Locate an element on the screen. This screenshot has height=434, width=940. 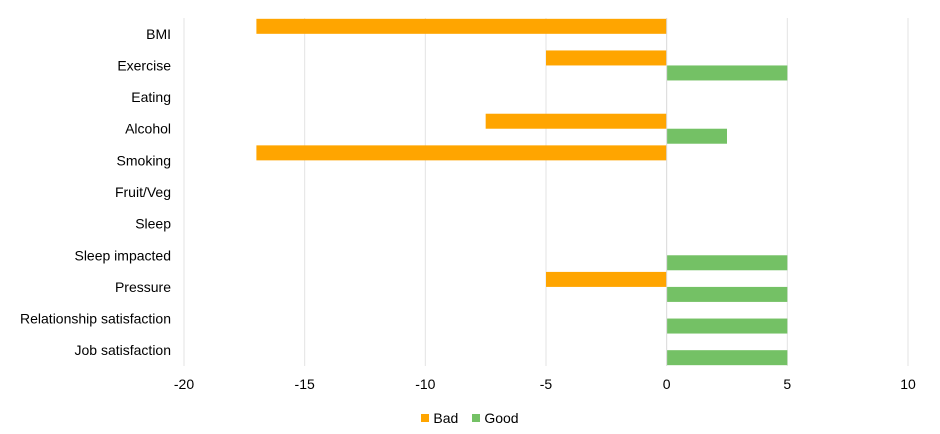
bar-good-job-satisfaction is located at coordinates (727, 358).